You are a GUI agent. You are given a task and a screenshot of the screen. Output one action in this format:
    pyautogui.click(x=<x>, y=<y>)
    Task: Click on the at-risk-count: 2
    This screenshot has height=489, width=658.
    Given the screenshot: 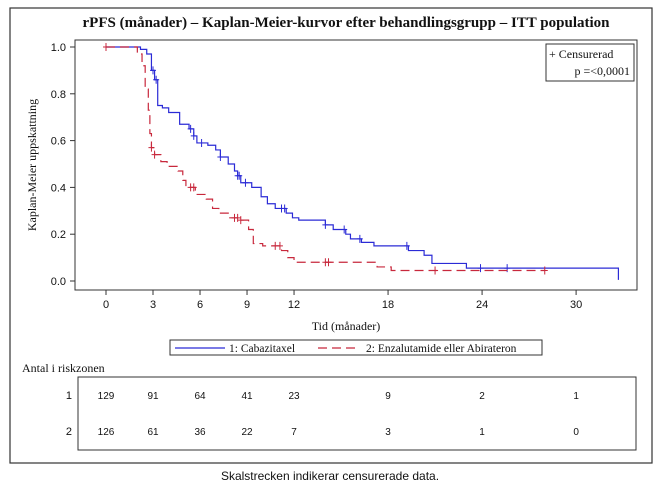 What is the action you would take?
    pyautogui.click(x=482, y=396)
    